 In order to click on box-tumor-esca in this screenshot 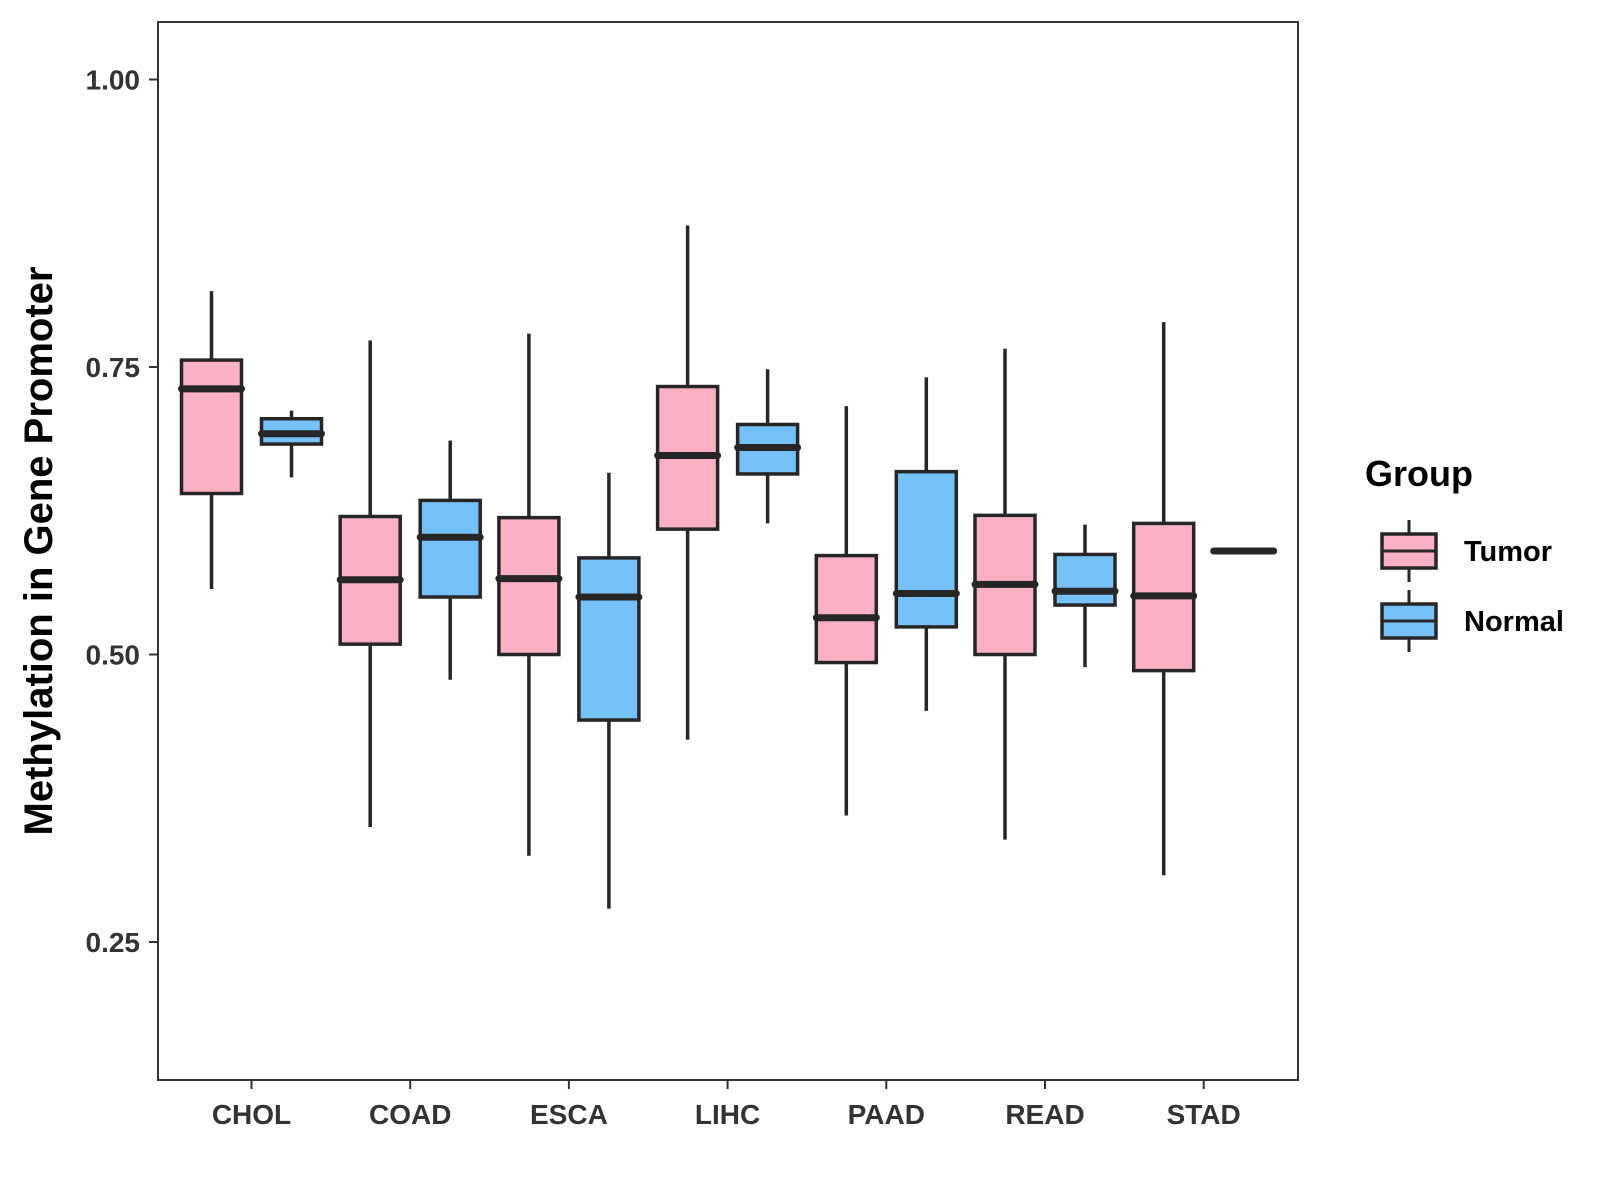, I will do `click(529, 594)`.